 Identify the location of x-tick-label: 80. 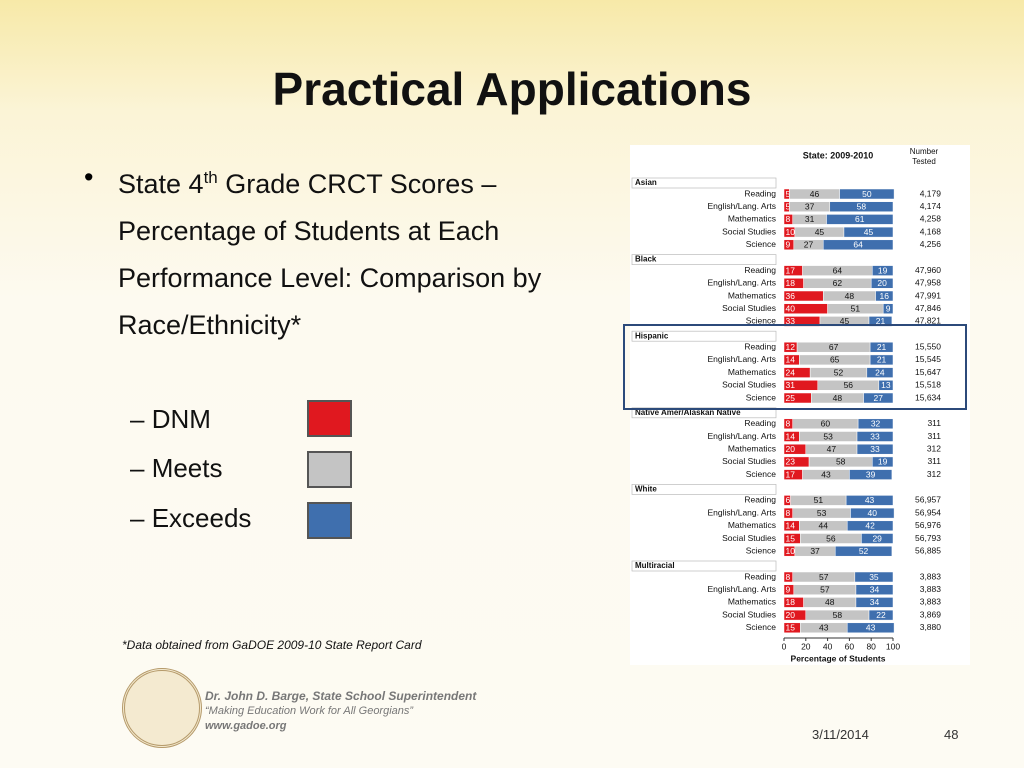
(871, 646).